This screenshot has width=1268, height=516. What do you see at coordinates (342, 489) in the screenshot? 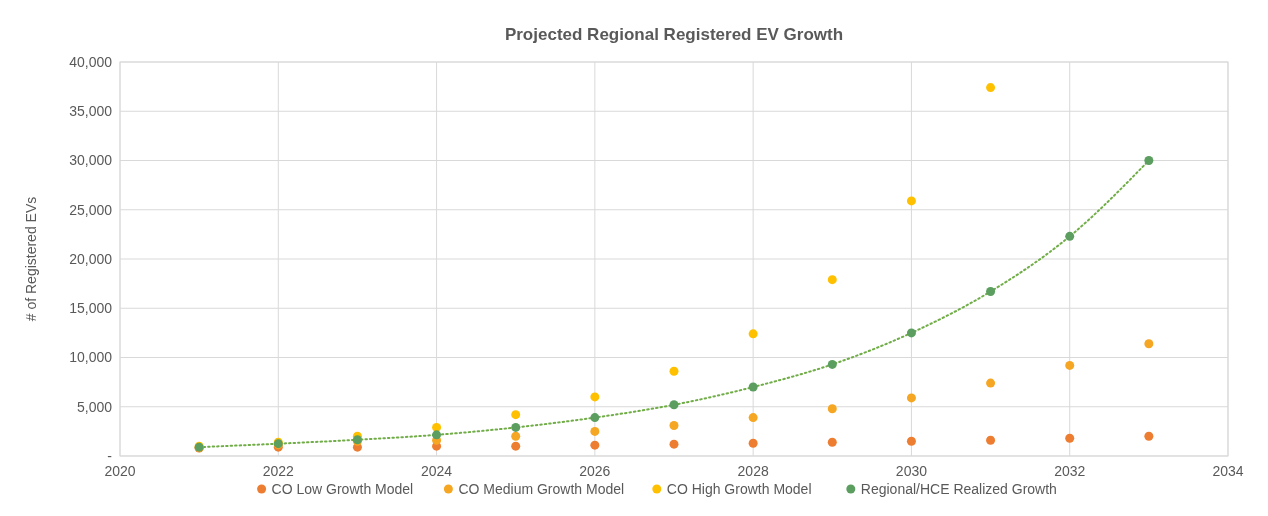
I see `legend-label: CO Low Growth Model` at bounding box center [342, 489].